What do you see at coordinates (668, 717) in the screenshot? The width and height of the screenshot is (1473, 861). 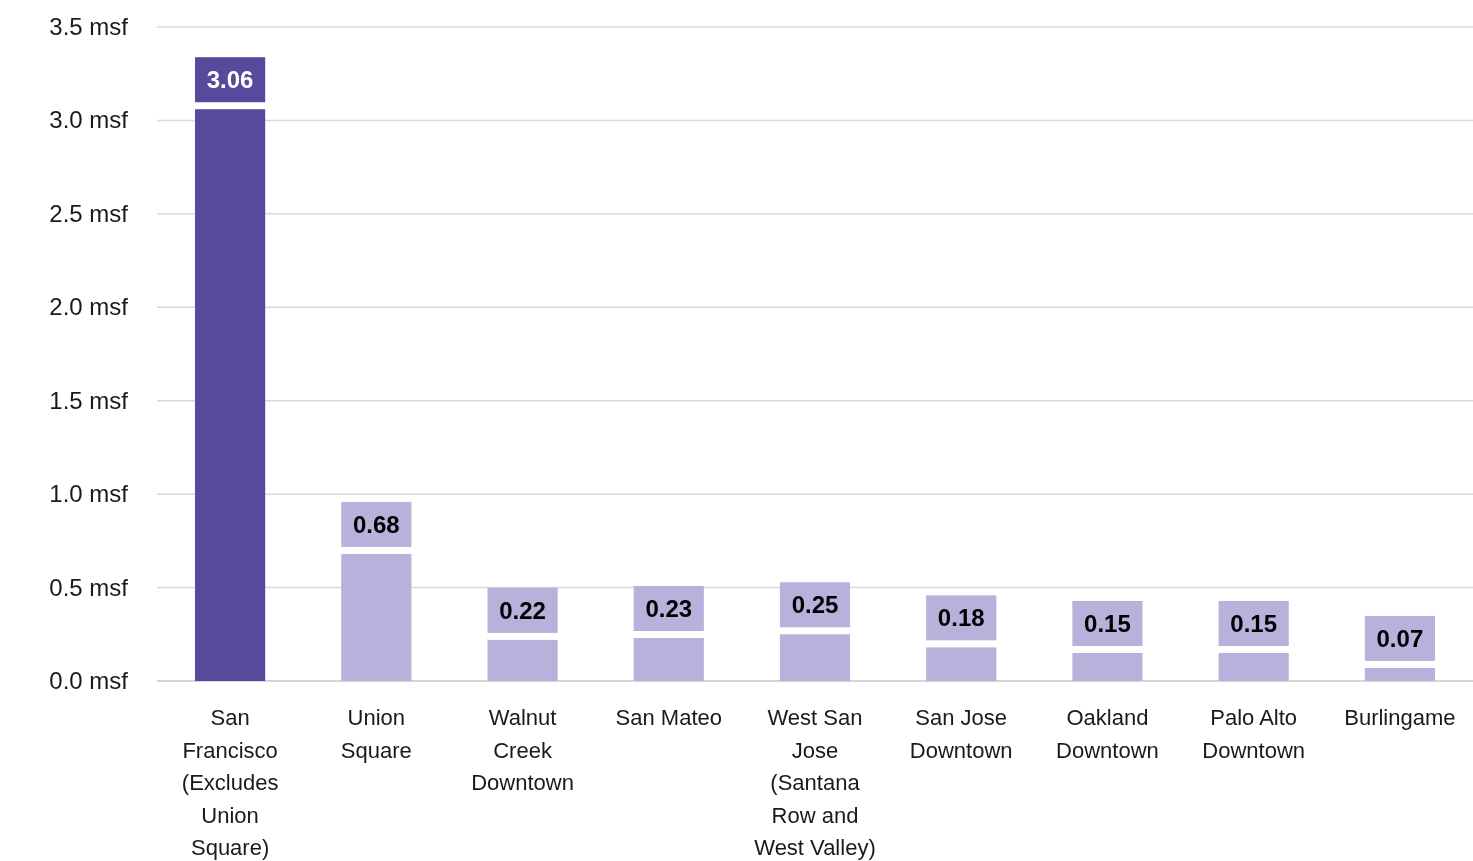 I see `x-tick-label: San Mateo` at bounding box center [668, 717].